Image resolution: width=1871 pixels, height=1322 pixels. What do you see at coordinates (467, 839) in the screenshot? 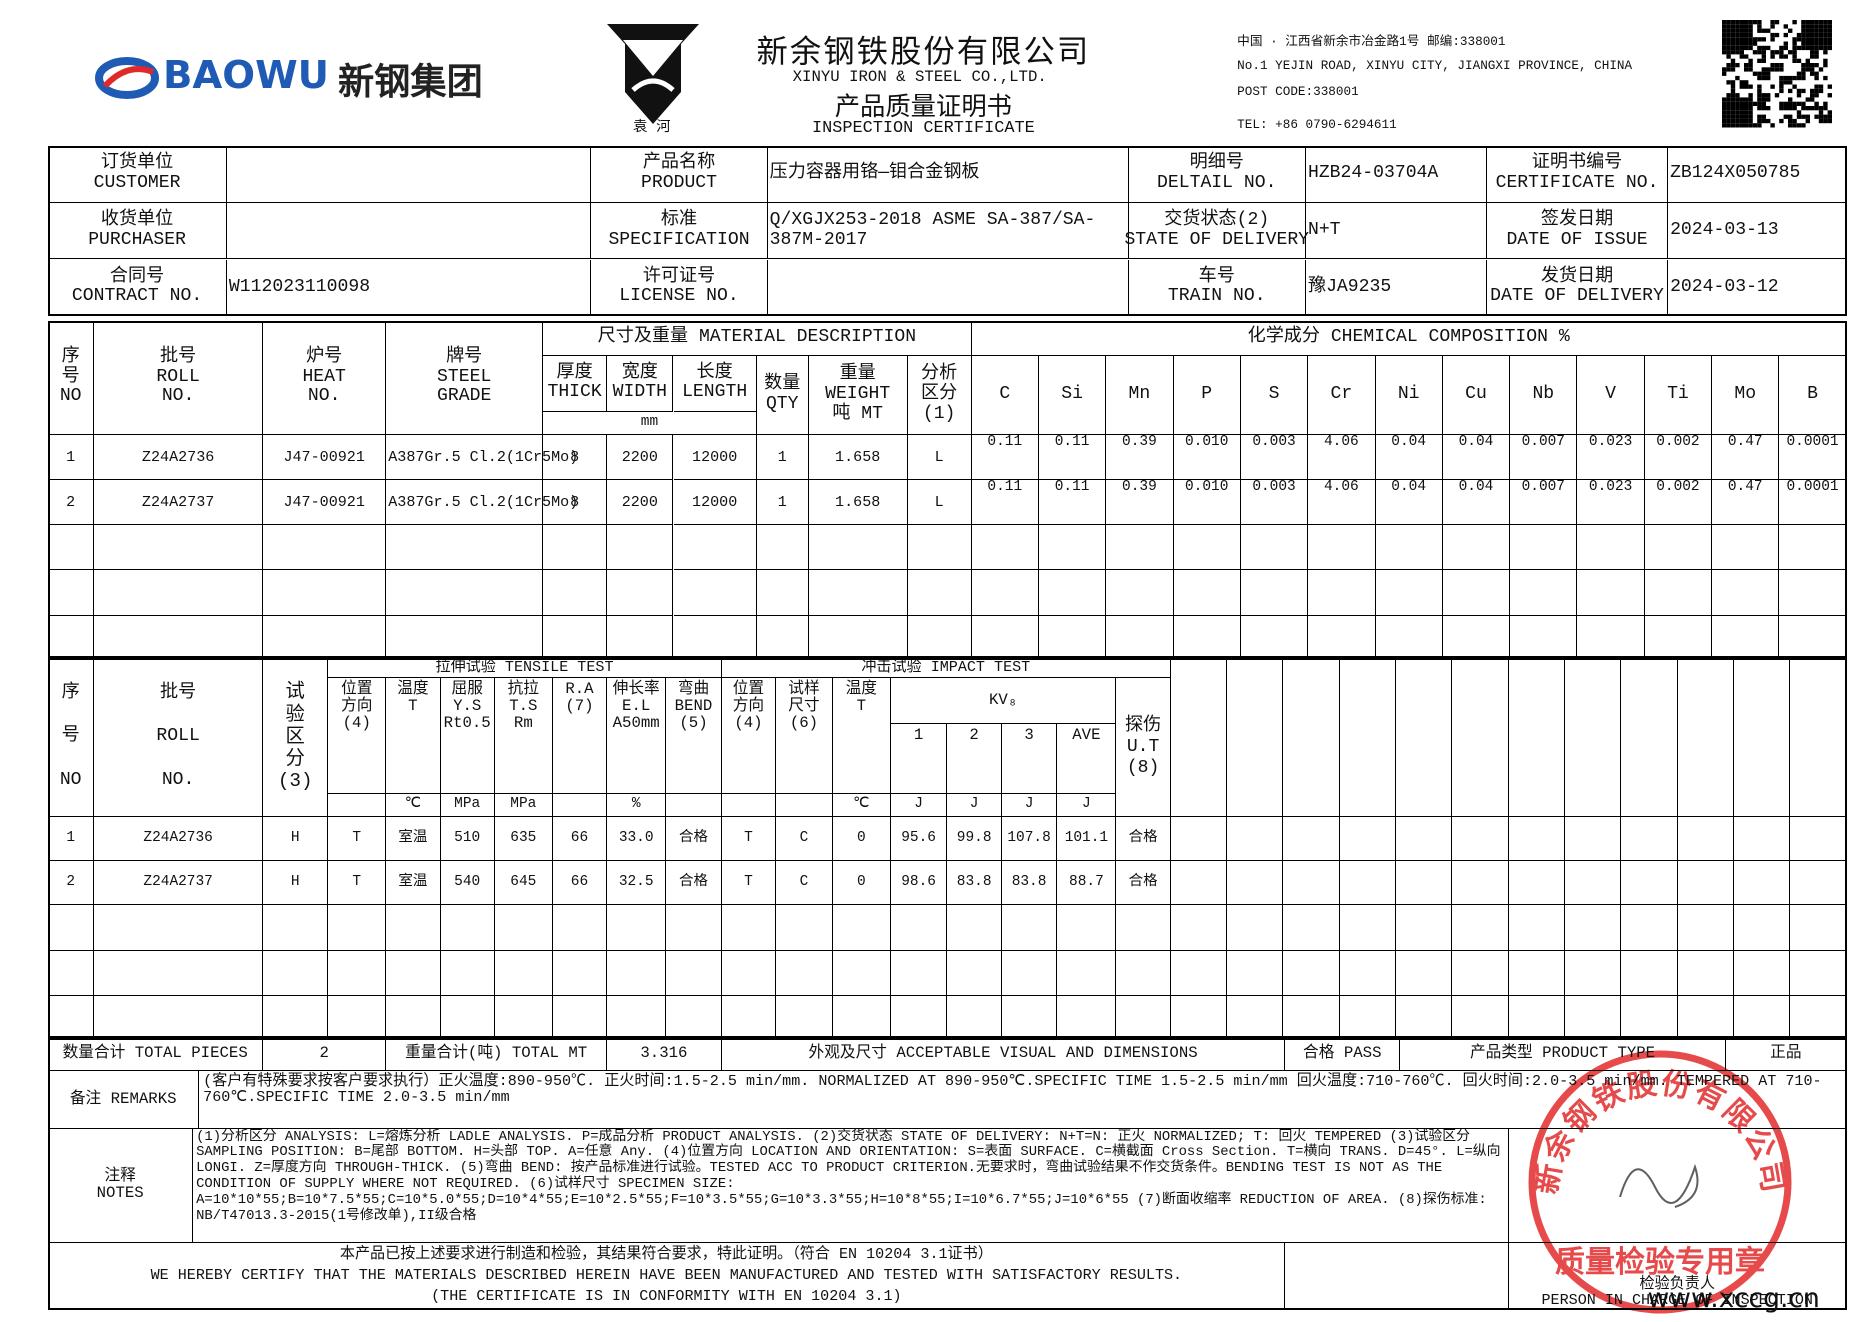
I see `tensile-cell: 510` at bounding box center [467, 839].